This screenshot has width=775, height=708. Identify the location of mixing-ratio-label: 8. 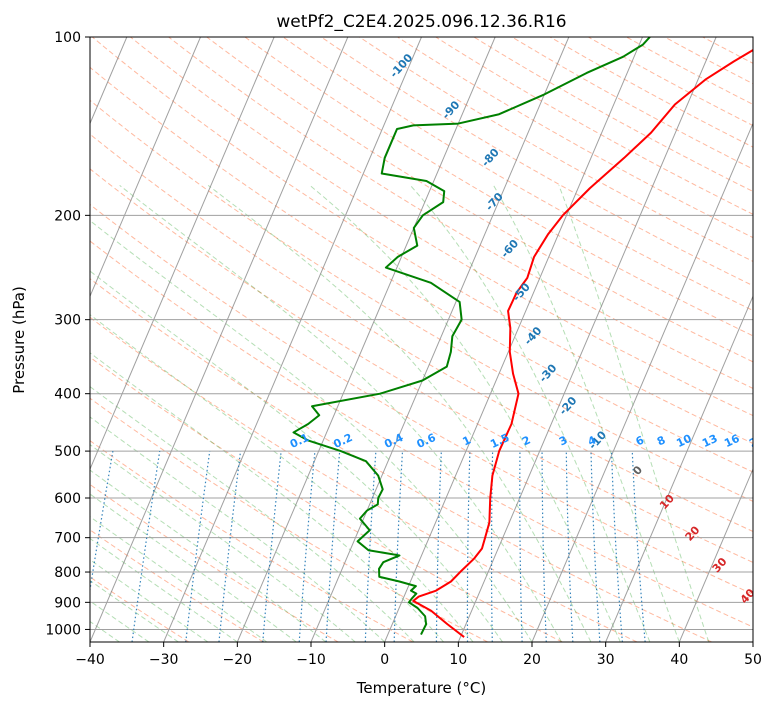
(661, 440).